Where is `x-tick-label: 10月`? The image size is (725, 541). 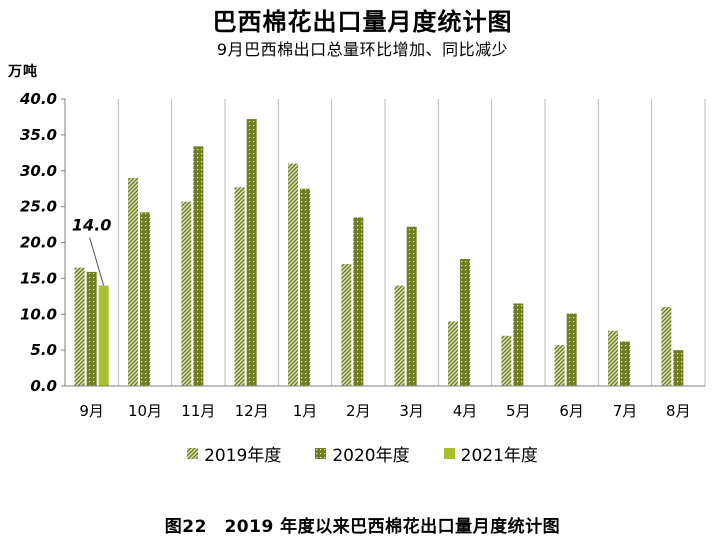 x-tick-label: 10月 is located at coordinates (145, 411).